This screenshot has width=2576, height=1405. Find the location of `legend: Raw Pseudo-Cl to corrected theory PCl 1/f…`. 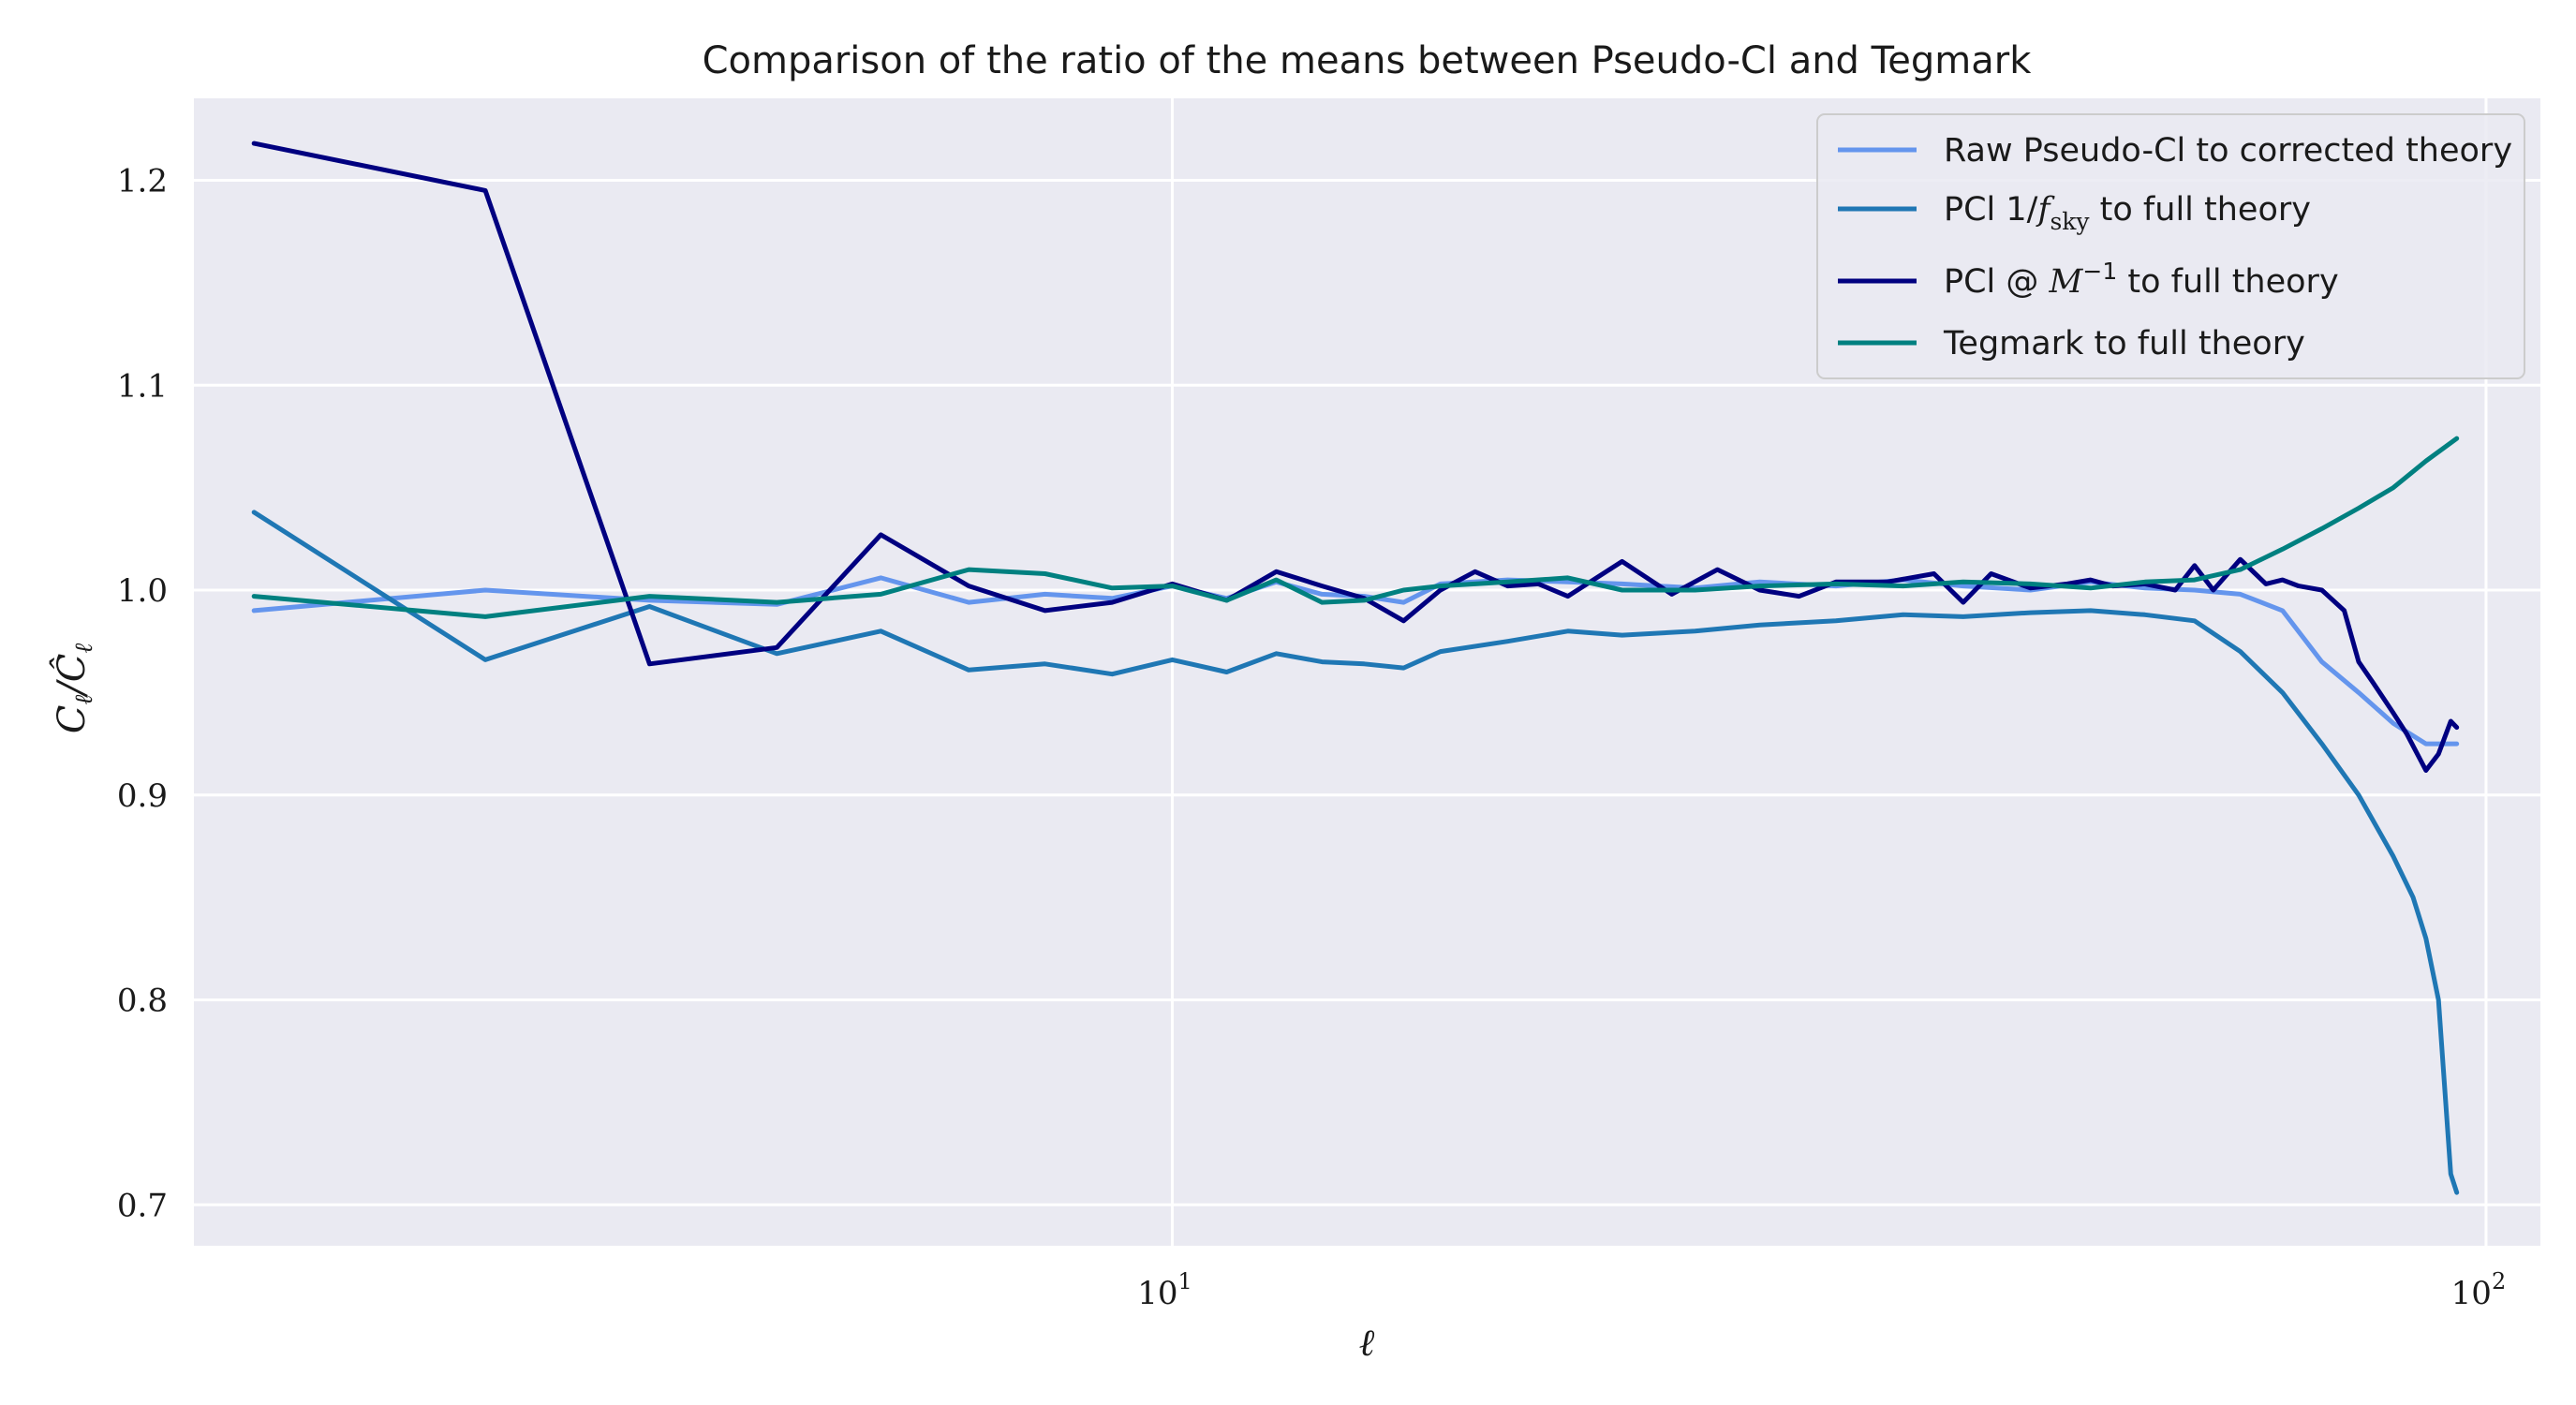

legend: Raw Pseudo-Cl to corrected theory PCl 1/f… is located at coordinates (2170, 246).